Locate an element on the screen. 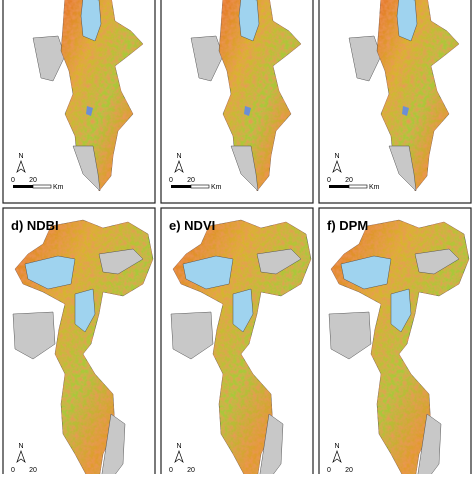 The height and width of the screenshot is (479, 474). panel-label: d) NDBI is located at coordinates (35, 225).